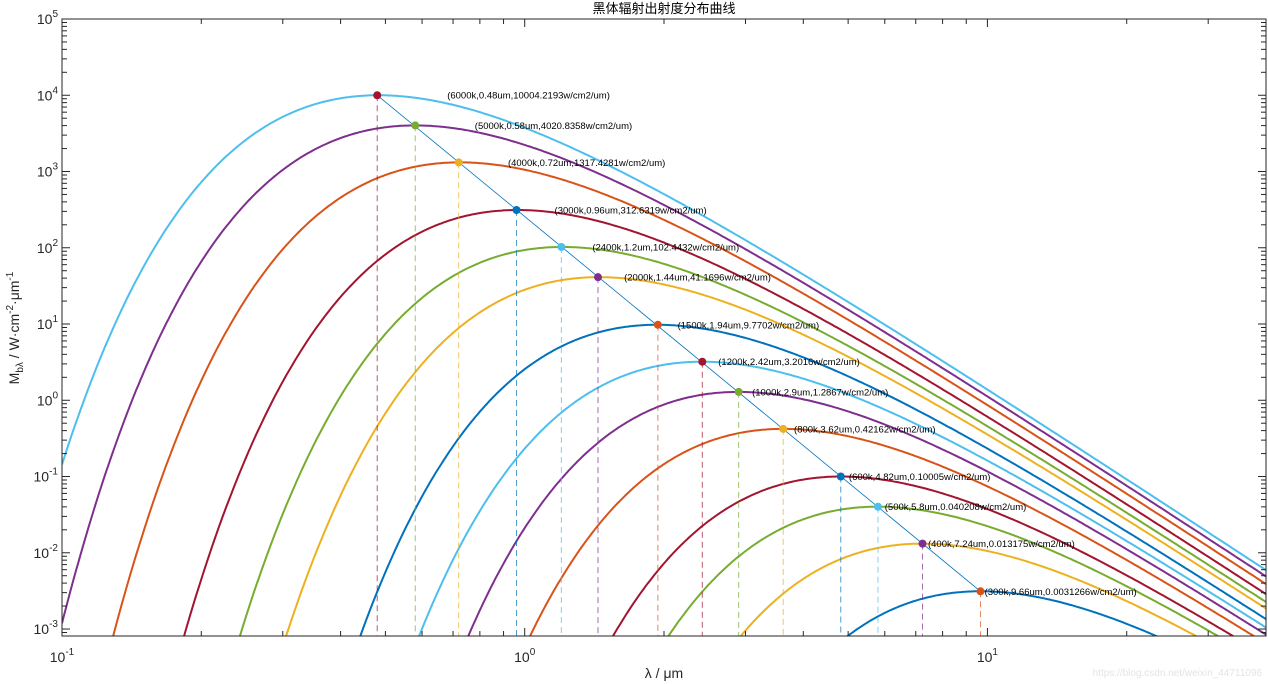 The height and width of the screenshot is (684, 1268). Describe the element at coordinates (922, 543) in the screenshot. I see `peak-marker-400k` at that location.